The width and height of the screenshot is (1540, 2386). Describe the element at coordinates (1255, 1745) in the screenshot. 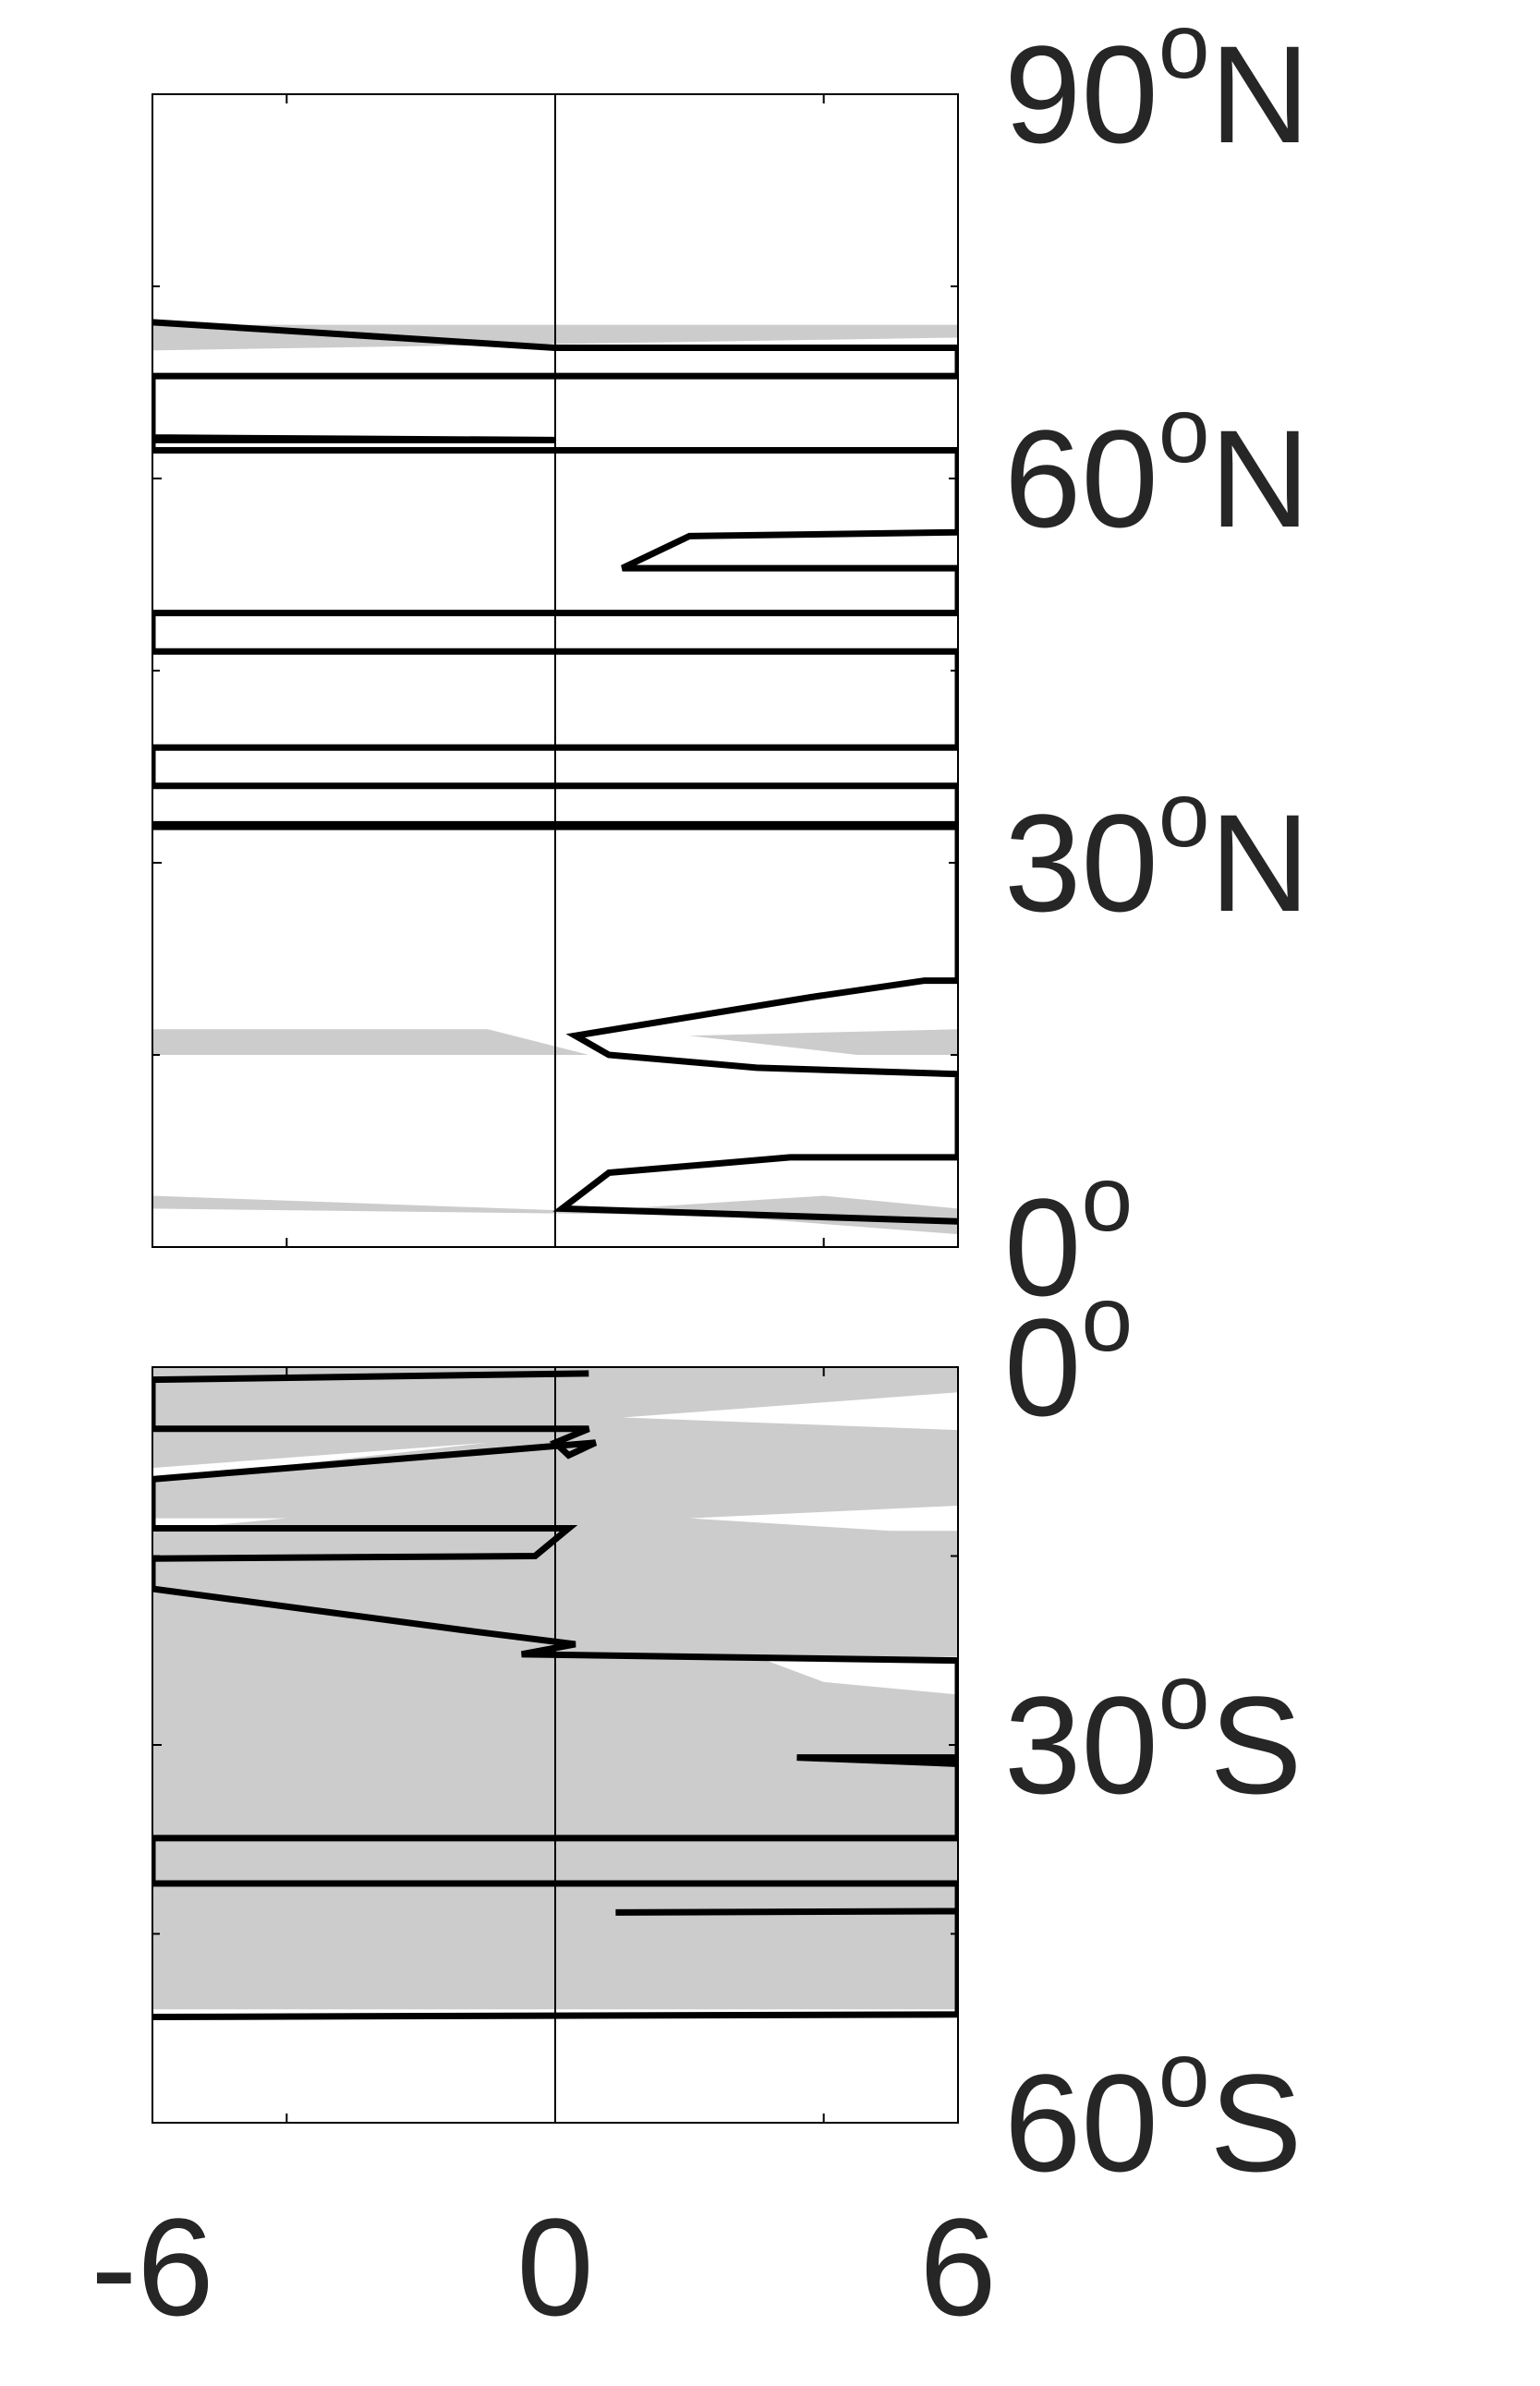

I see `y-tick-hemisphere-south-1: S` at that location.